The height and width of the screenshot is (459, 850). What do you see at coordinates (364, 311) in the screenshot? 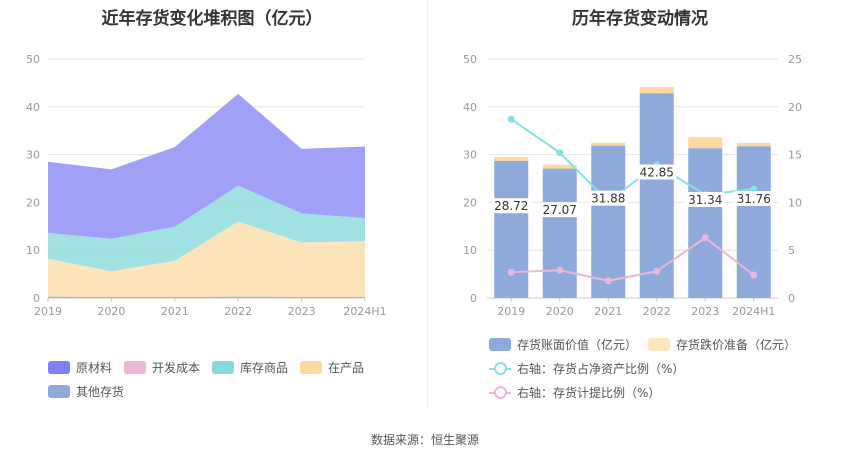
I see `left-x-tick-label: 2024H1` at bounding box center [364, 311].